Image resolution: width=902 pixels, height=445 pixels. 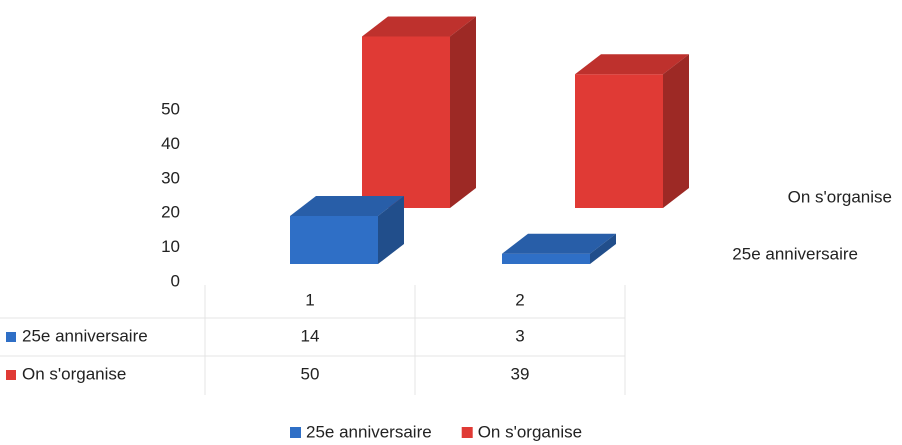 I want to click on y-tick-label: 30, so click(x=170, y=177).